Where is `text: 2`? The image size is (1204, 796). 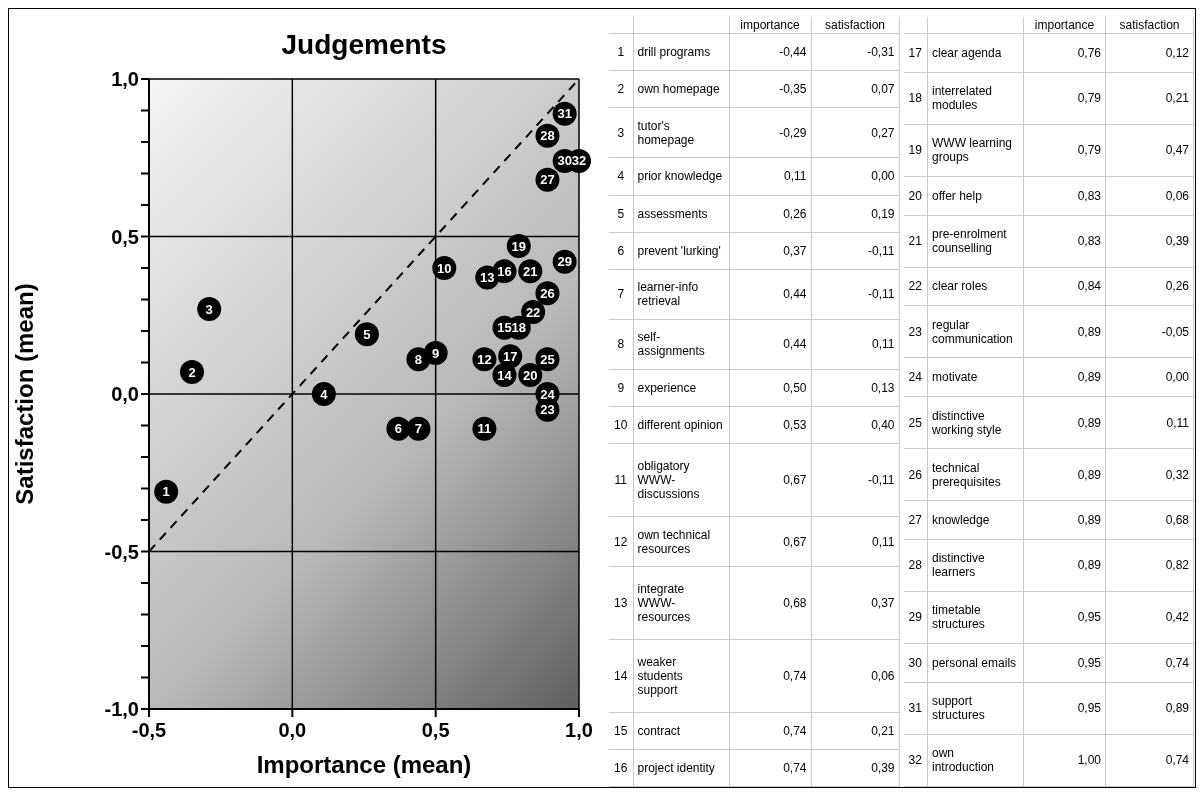 text: 2 is located at coordinates (621, 89).